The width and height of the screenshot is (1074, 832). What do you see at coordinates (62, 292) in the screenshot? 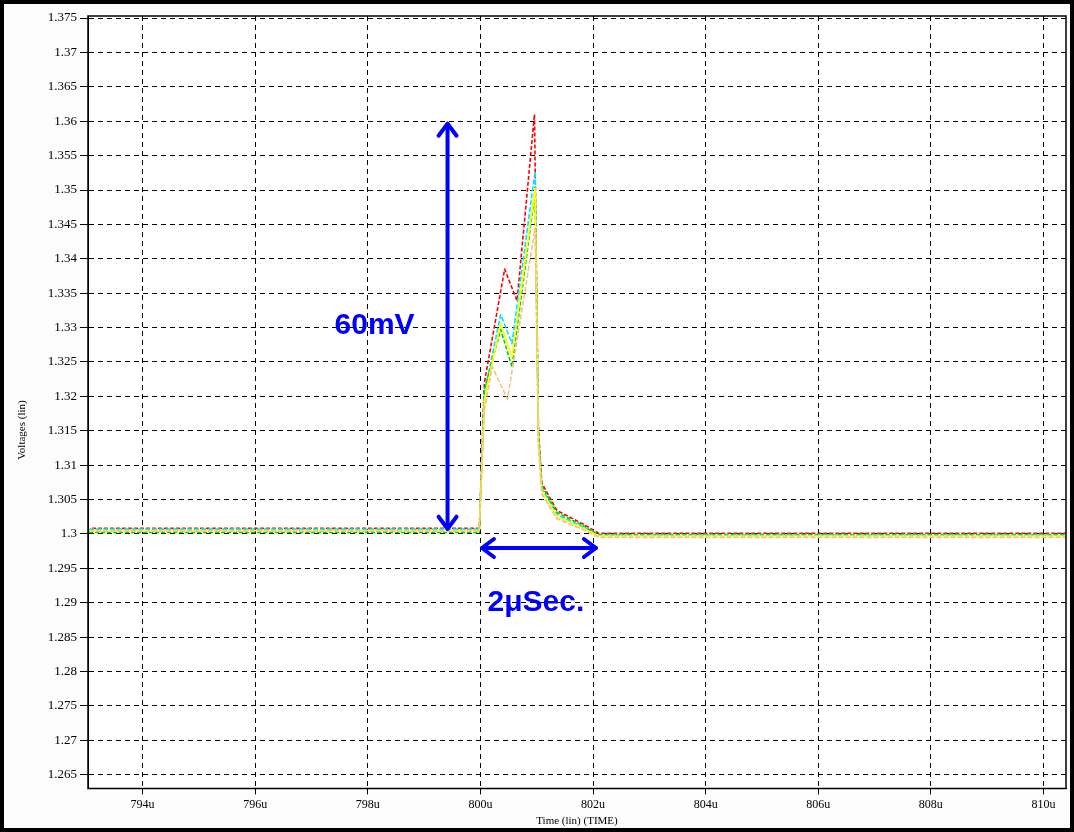
I see `y-tick-label: 1.335` at bounding box center [62, 292].